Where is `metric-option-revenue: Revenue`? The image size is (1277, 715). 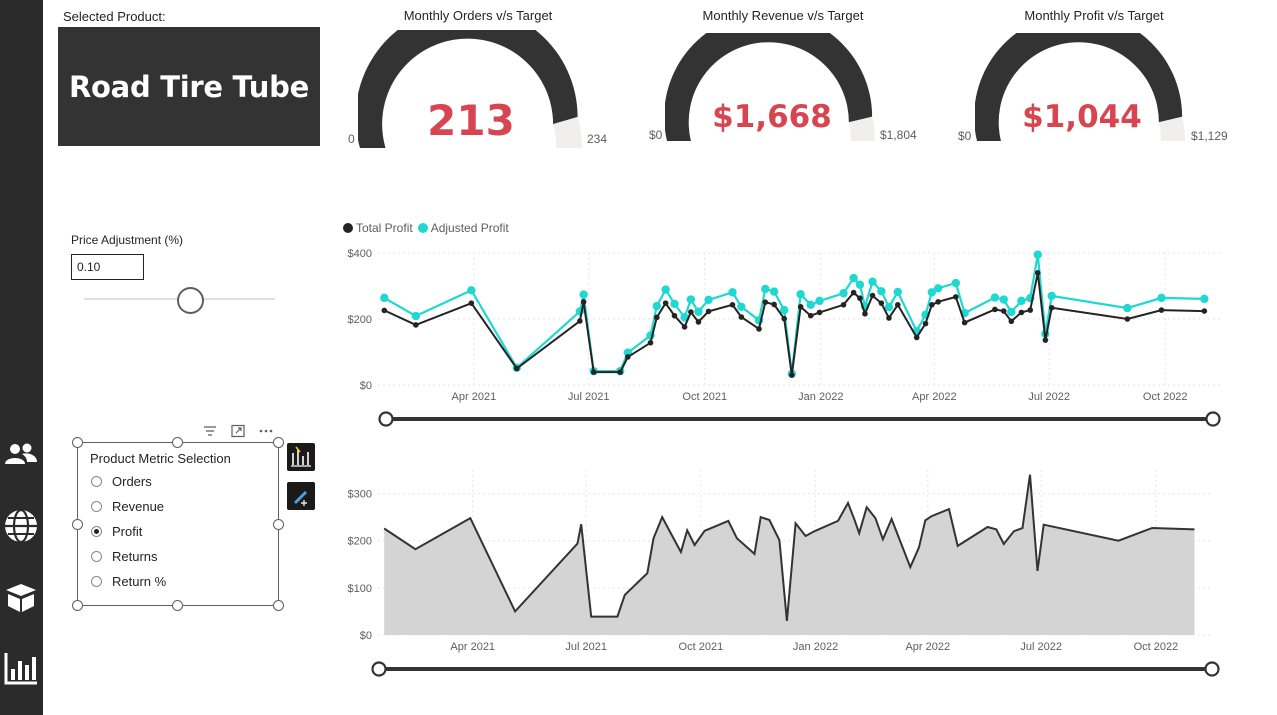
metric-option-revenue: Revenue is located at coordinates (127, 506).